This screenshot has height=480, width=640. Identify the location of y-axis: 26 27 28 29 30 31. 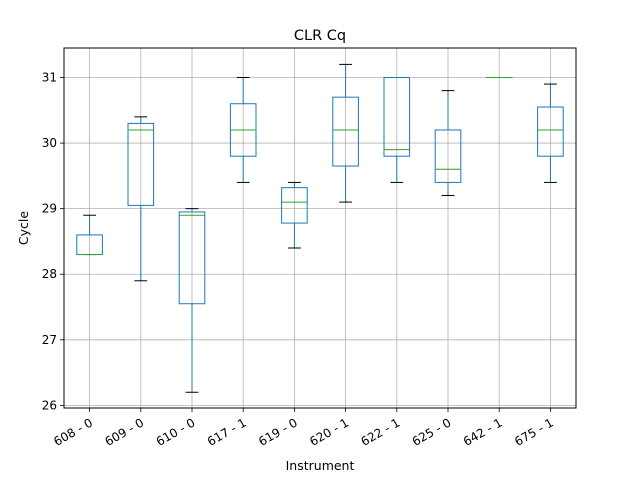
(53, 241).